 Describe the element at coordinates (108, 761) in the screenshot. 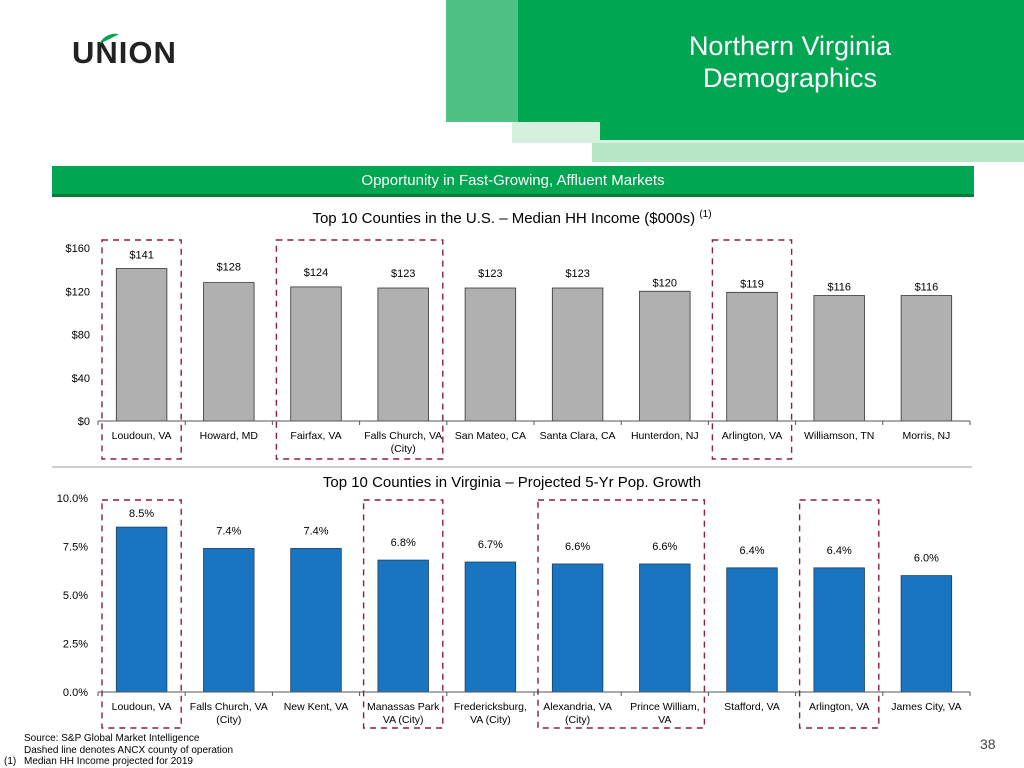

I see `footer-note-text: Median HH Income projected for 2019` at that location.